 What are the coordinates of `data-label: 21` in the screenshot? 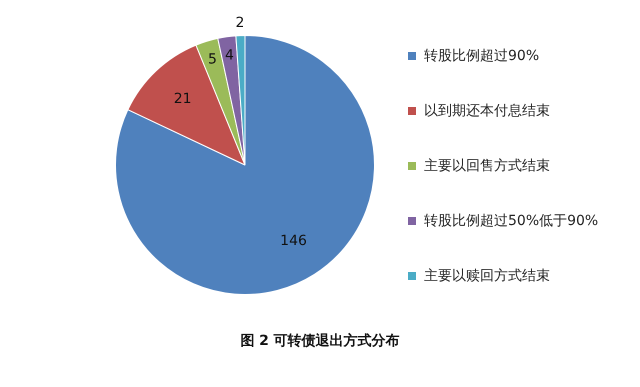 It's located at (183, 98).